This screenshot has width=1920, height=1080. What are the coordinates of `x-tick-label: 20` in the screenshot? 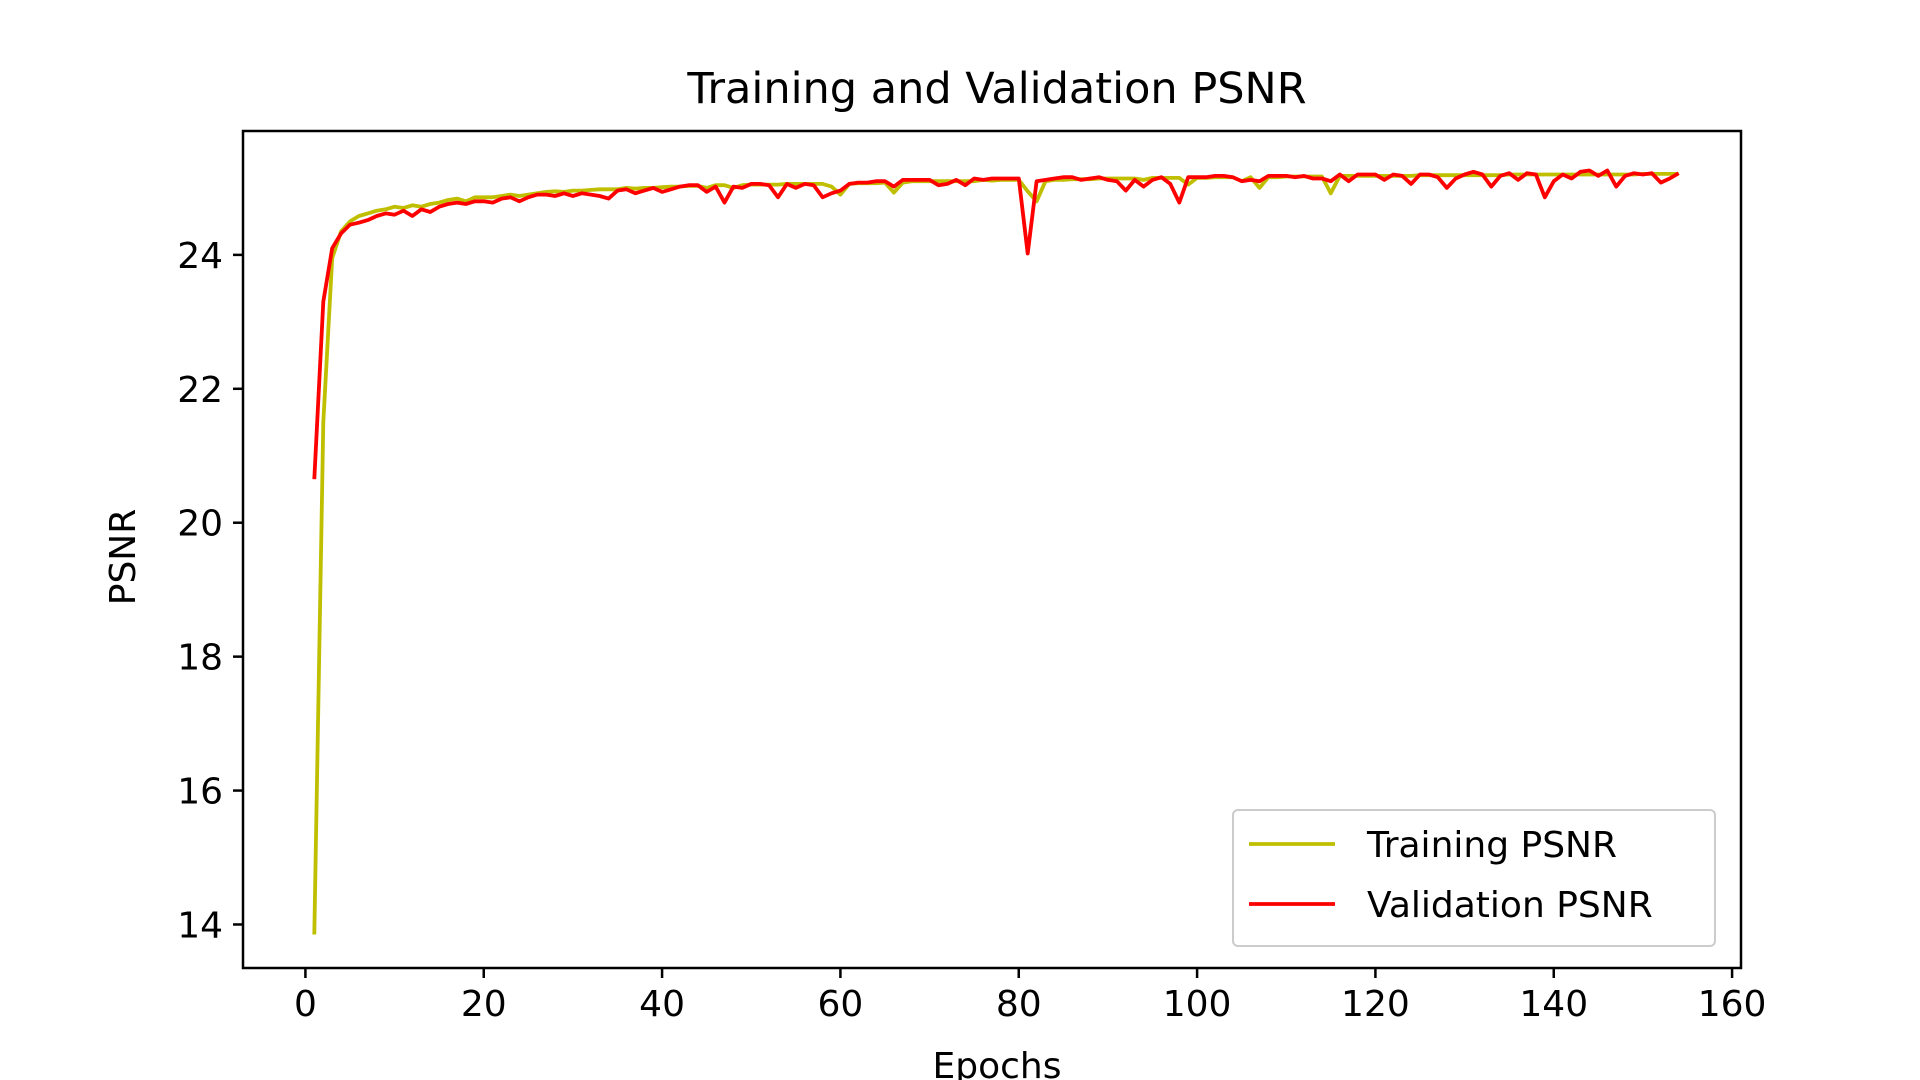 It's located at (484, 1004).